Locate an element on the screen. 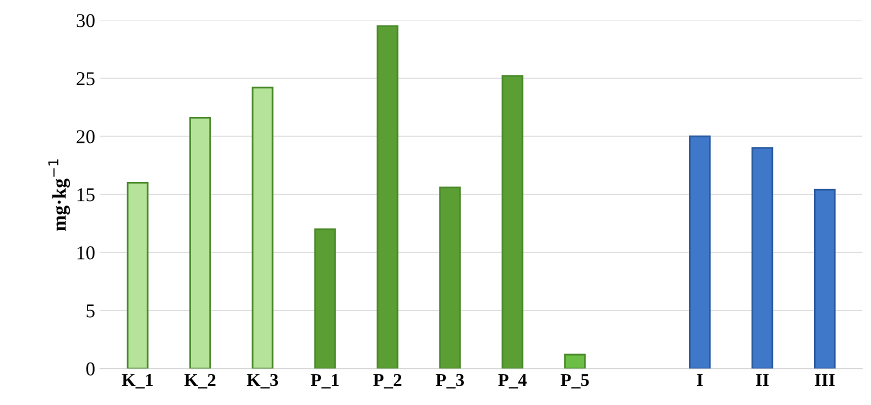  x-tick-label: K_3 is located at coordinates (262, 381).